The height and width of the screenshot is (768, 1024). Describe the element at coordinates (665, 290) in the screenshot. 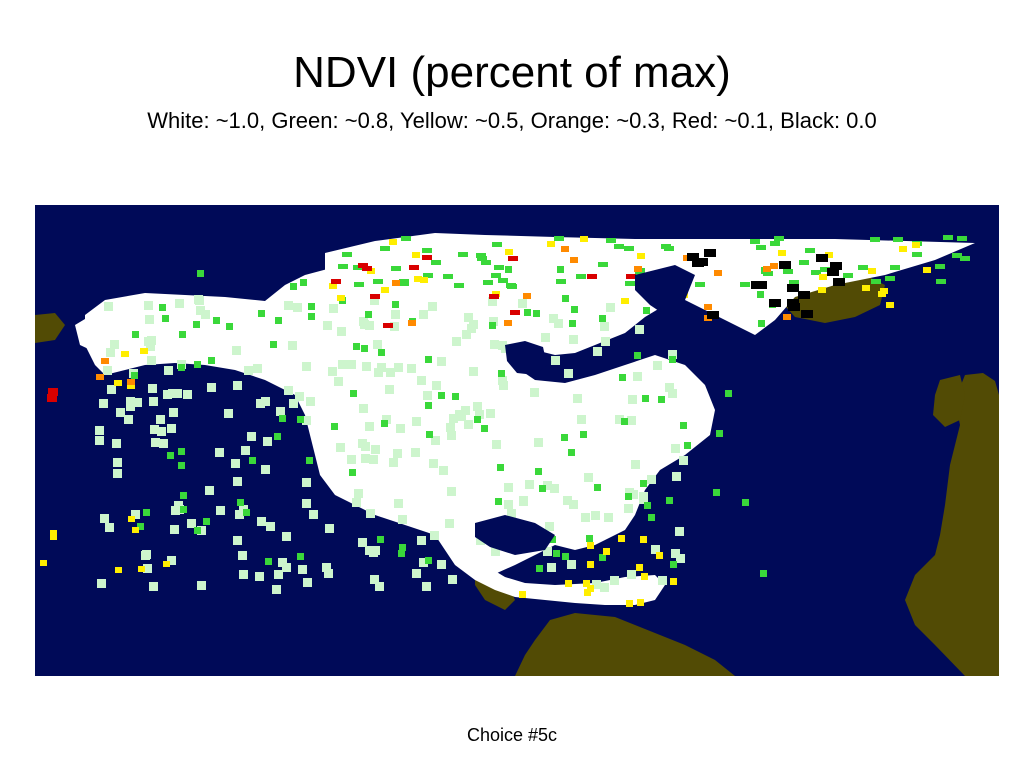

I see `baffin-bay` at that location.